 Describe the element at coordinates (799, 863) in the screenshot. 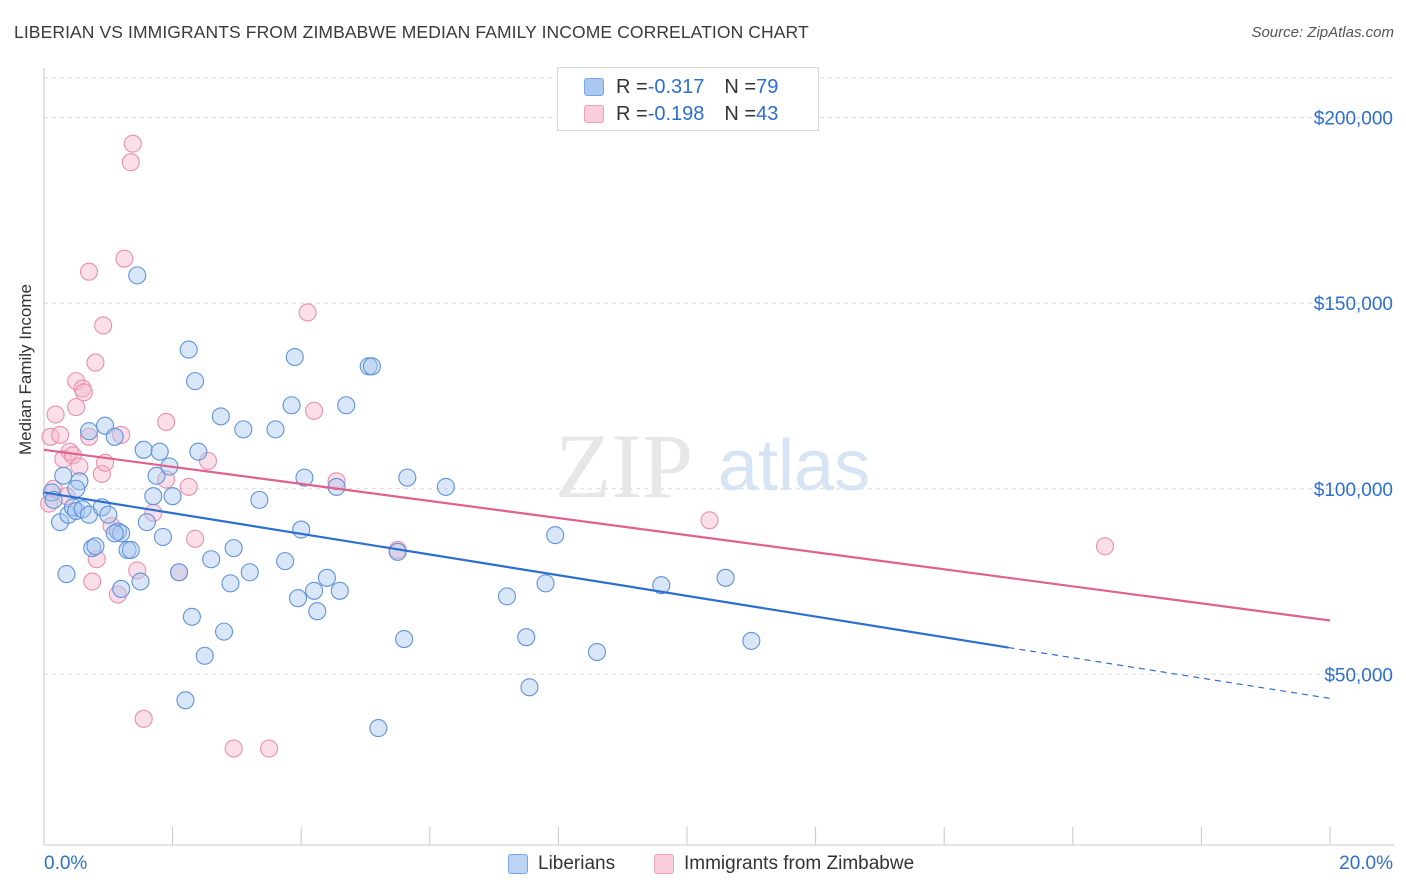

I see `bottom-legend-label-zimbabwe: Immigrants from Zimbabwe` at that location.